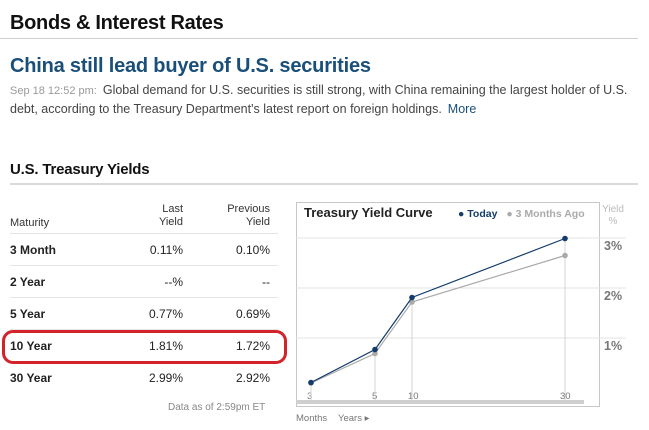 The width and height of the screenshot is (649, 430). I want to click on col-previous-yield: Previous Yield, so click(248, 215).